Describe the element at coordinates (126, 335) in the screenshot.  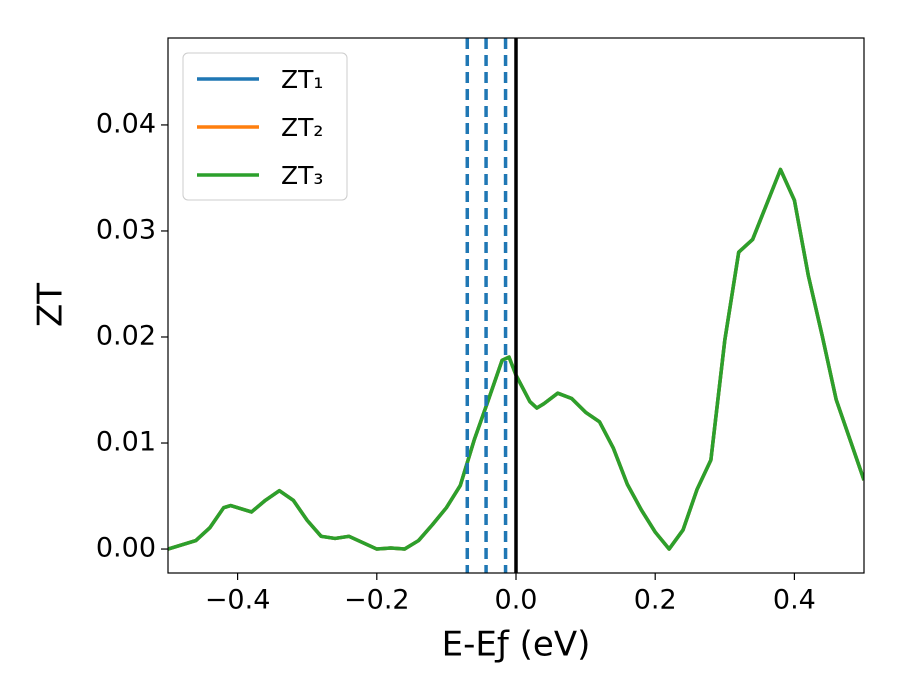
I see `y-tick-label: 0.02` at that location.